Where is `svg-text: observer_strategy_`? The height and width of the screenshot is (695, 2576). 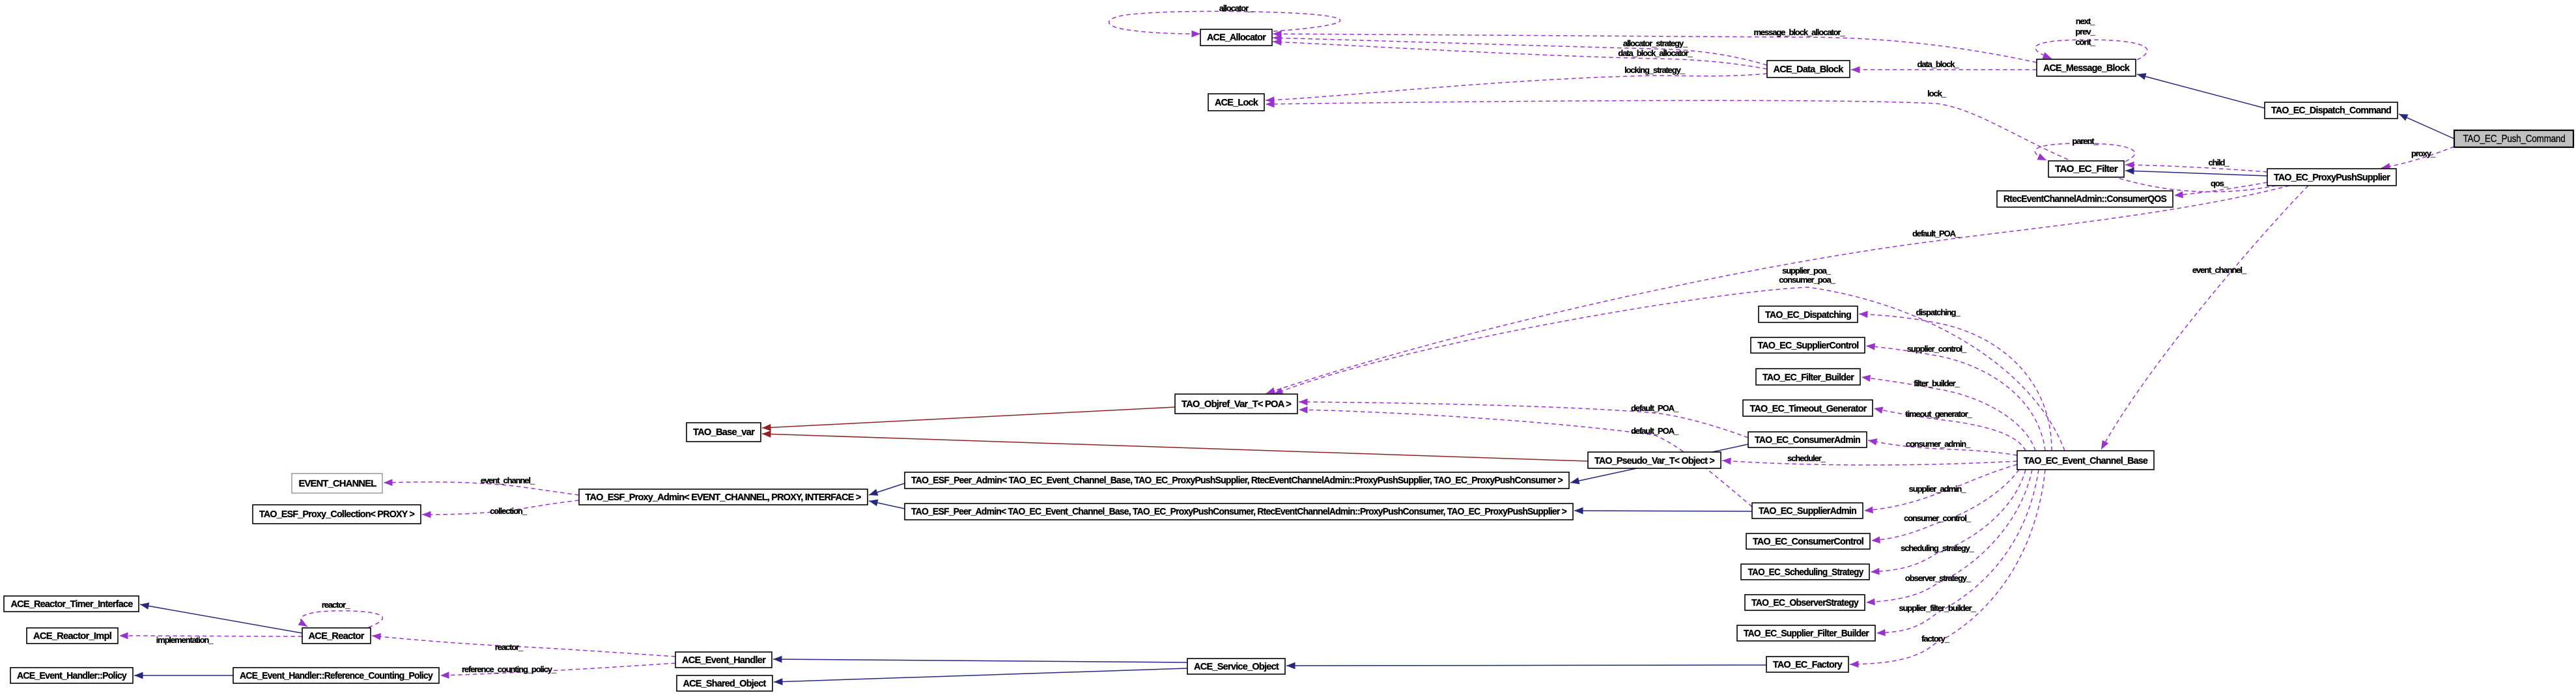 svg-text: observer_strategy_ is located at coordinates (1938, 578).